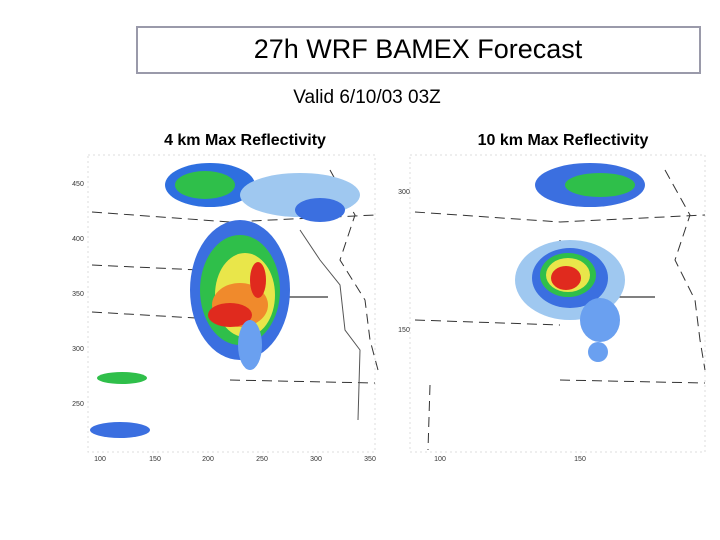 The image size is (720, 540). I want to click on y-tick-label: 250, so click(78, 404).